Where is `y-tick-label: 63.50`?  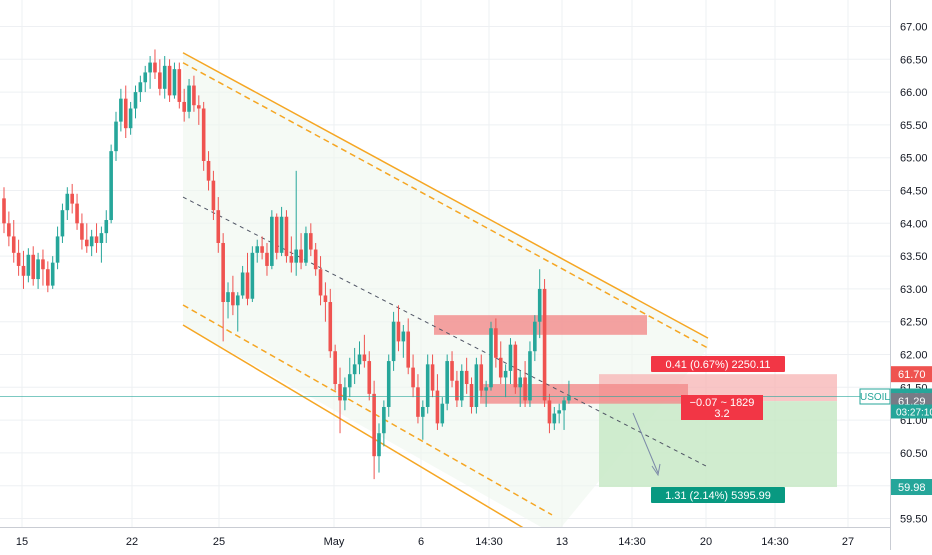
y-tick-label: 63.50 is located at coordinates (914, 257).